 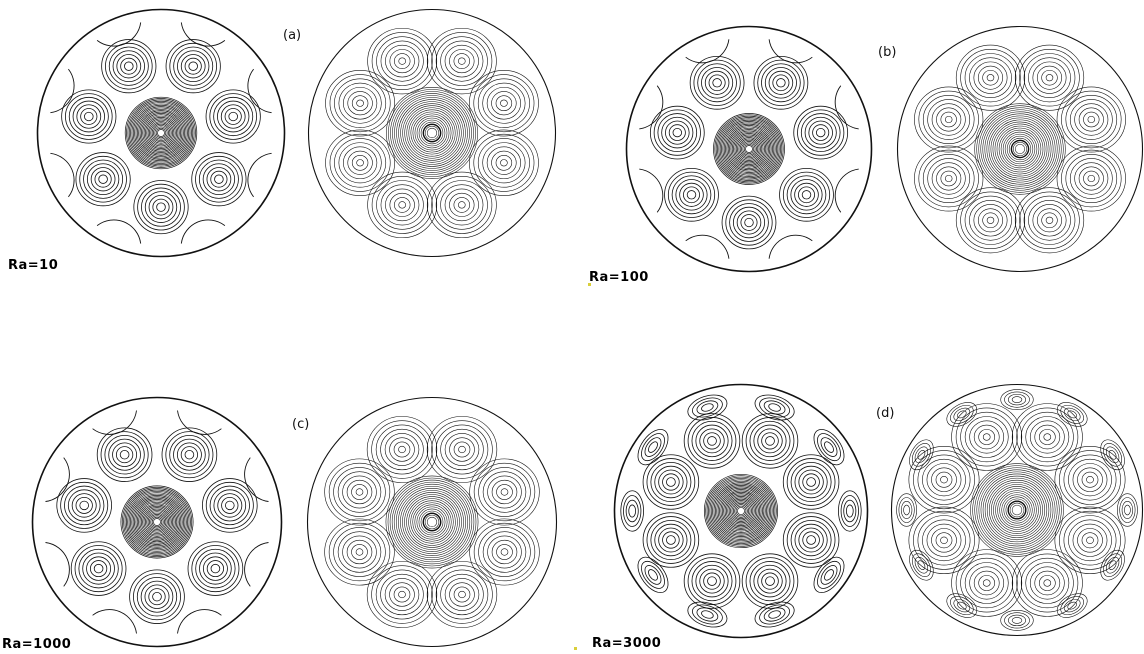 I want to click on panel-a-letter: (a), so click(x=292, y=35).